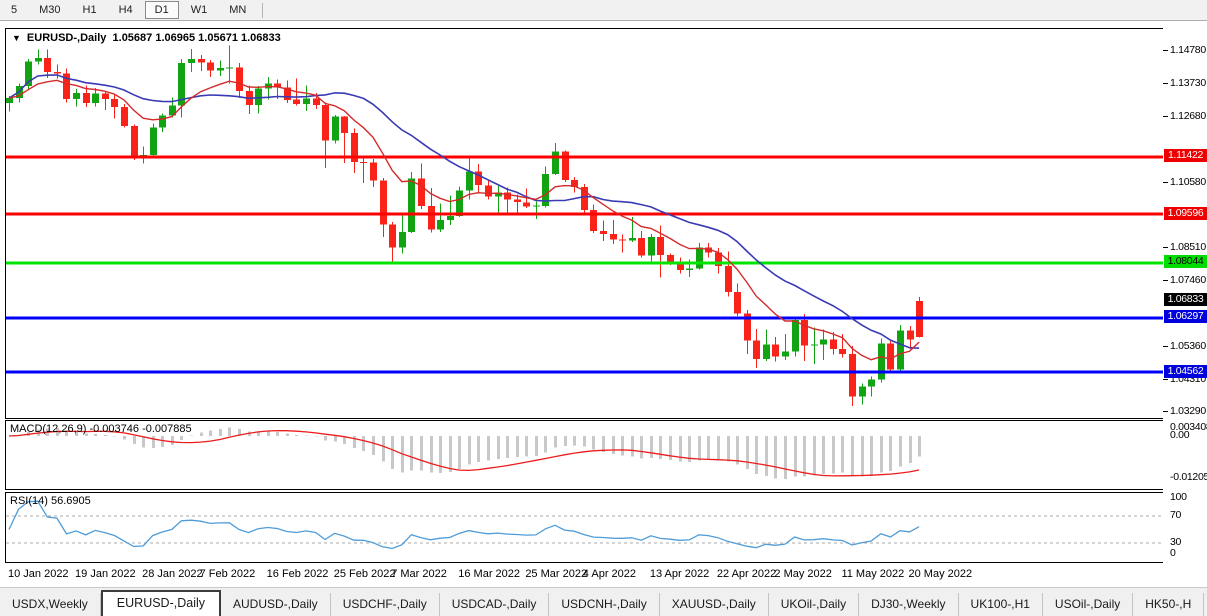 This screenshot has height=616, width=1207. I want to click on ohlc-low: 1.05671, so click(218, 38).